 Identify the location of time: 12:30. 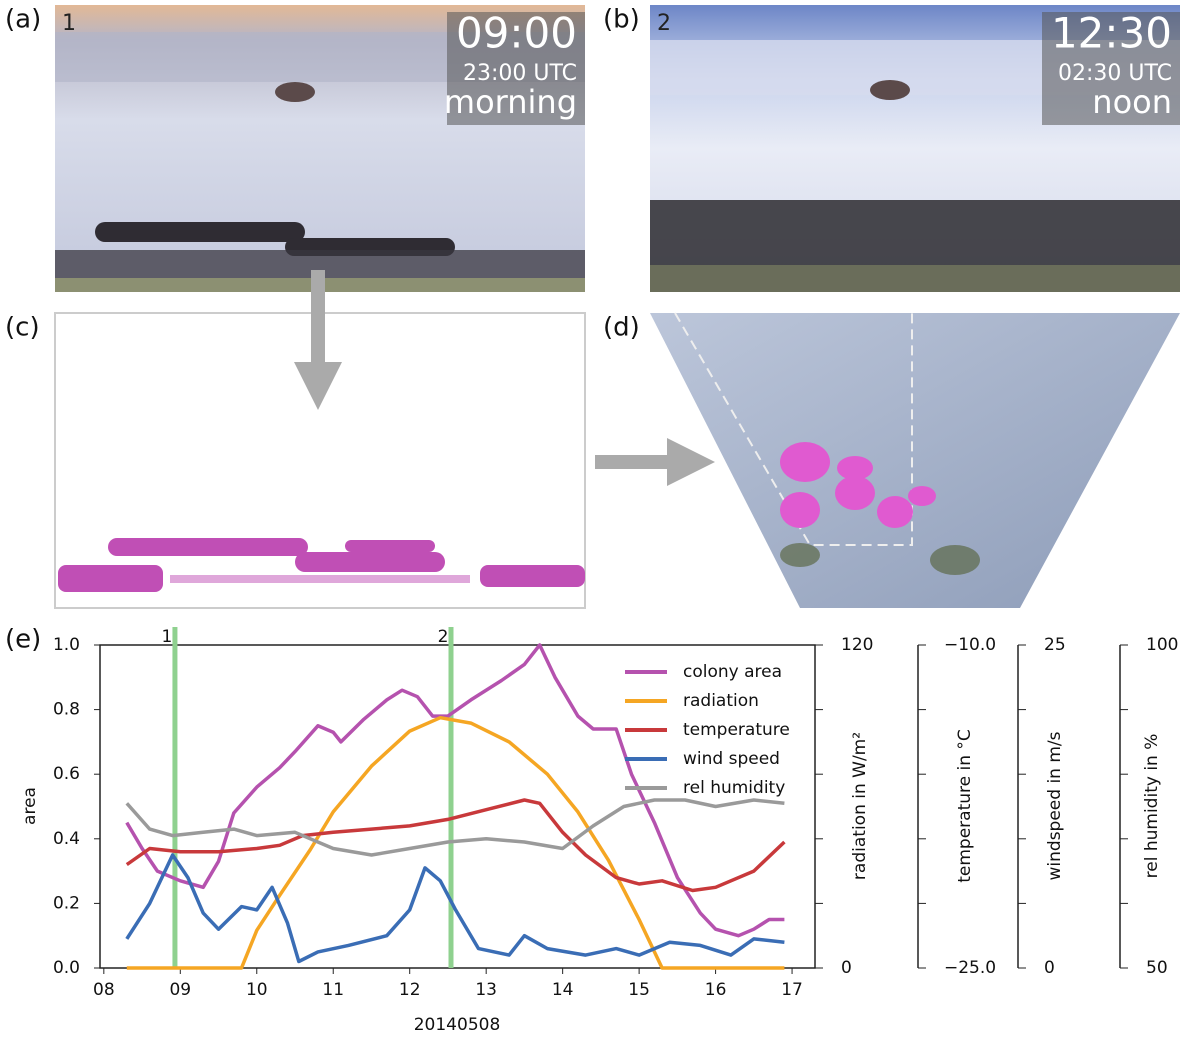
(1111, 33).